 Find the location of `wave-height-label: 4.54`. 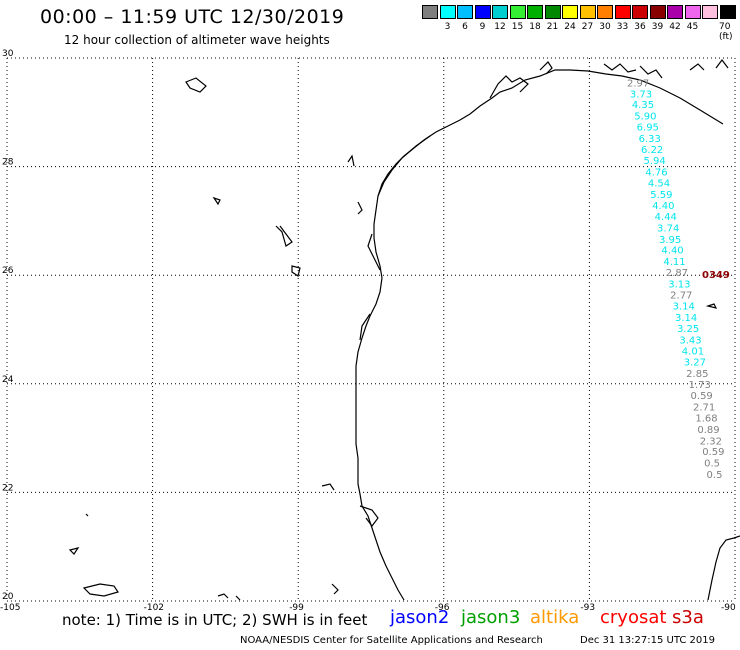

wave-height-label: 4.54 is located at coordinates (659, 183).